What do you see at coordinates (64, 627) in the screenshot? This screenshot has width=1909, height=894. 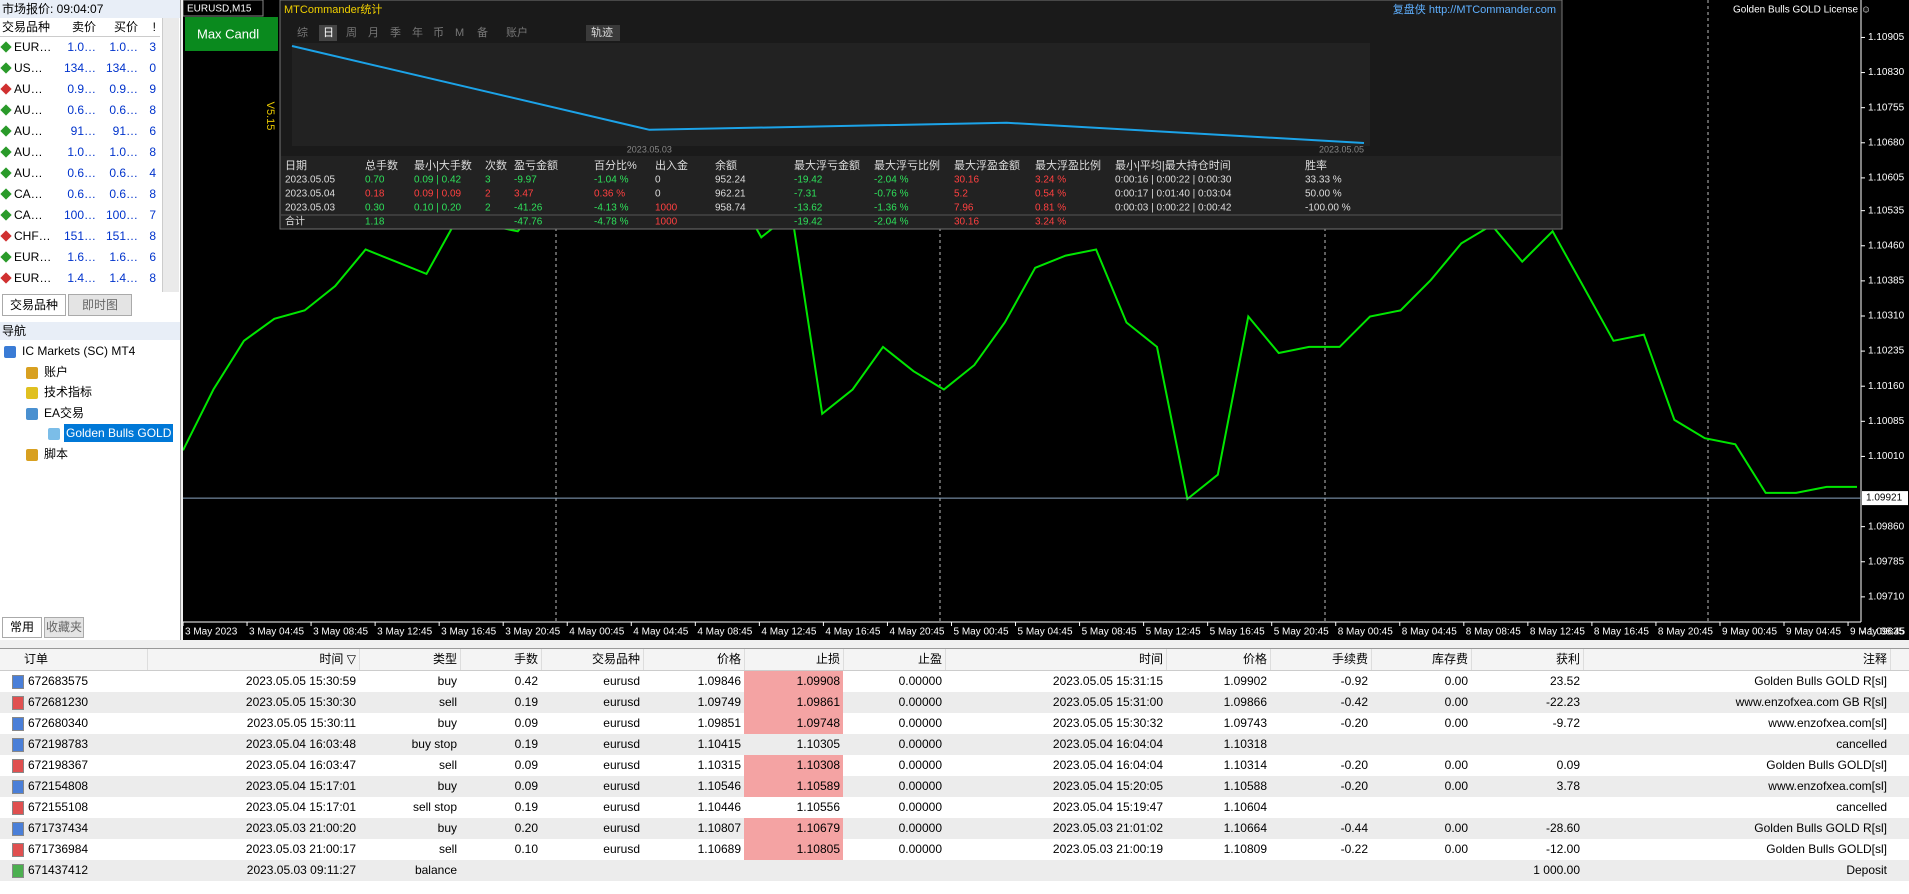 I see `navigator-tab: 收藏夹` at bounding box center [64, 627].